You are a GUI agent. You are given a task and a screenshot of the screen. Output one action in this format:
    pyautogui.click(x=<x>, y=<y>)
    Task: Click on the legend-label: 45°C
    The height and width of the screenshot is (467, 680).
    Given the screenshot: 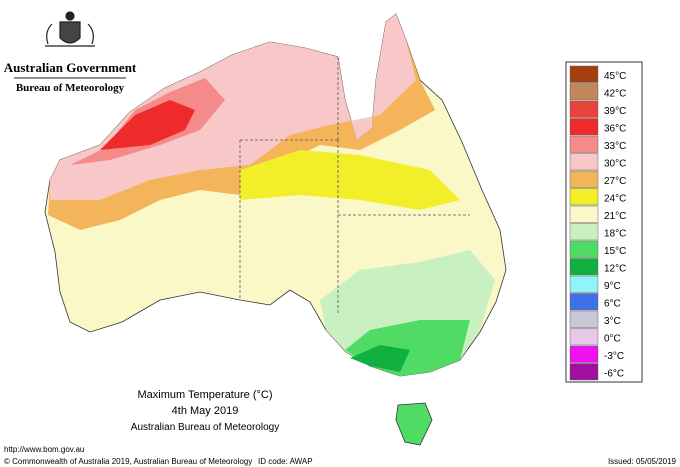 What is the action you would take?
    pyautogui.click(x=615, y=76)
    